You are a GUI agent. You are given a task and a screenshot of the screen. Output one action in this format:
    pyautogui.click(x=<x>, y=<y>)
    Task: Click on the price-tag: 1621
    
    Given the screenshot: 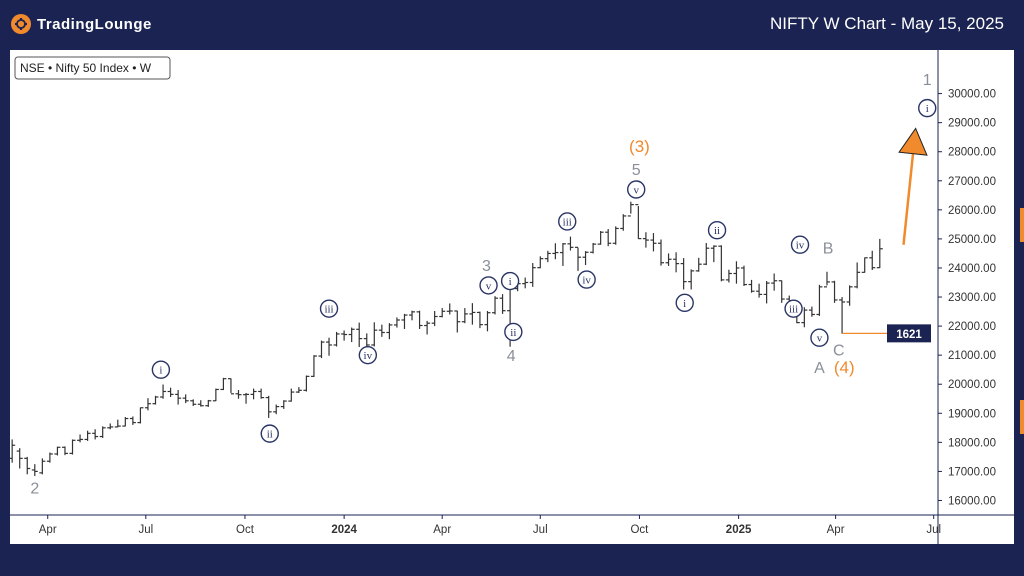 What is the action you would take?
    pyautogui.click(x=909, y=333)
    